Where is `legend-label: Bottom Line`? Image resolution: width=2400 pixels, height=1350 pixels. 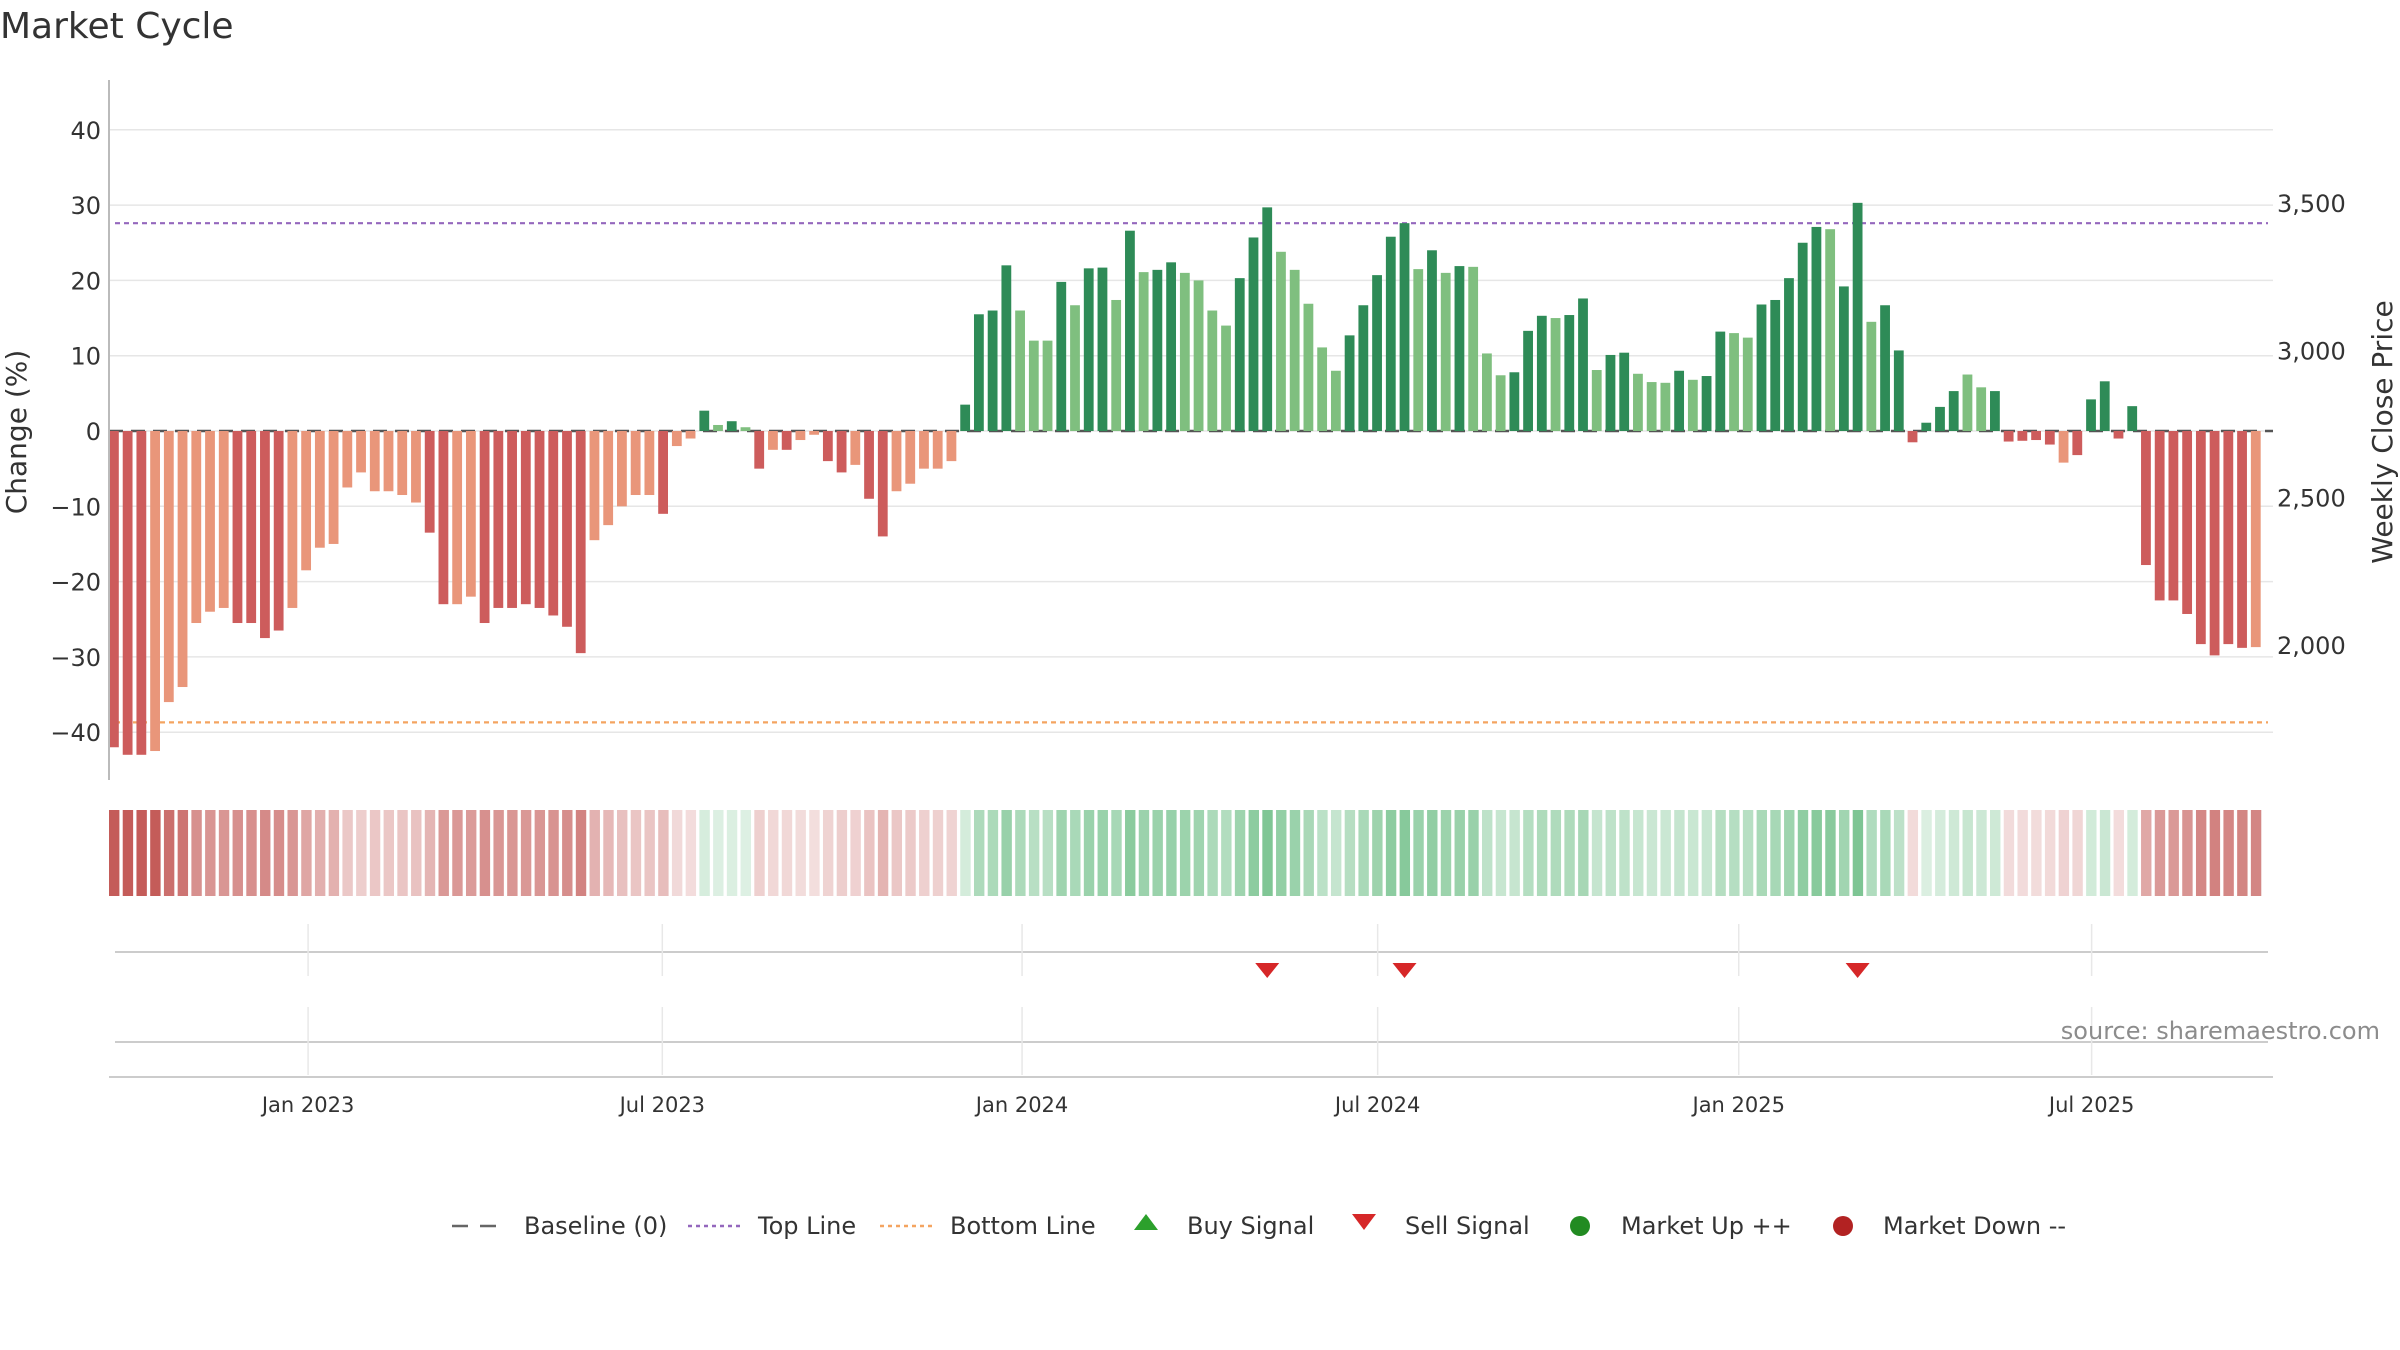 legend-label: Bottom Line is located at coordinates (1023, 1226).